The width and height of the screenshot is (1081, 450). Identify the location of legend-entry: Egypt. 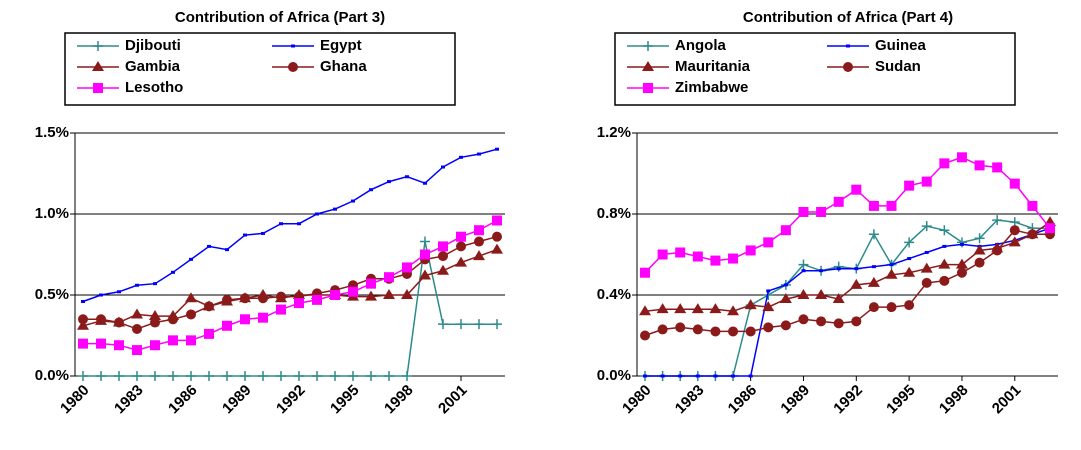
(317, 45).